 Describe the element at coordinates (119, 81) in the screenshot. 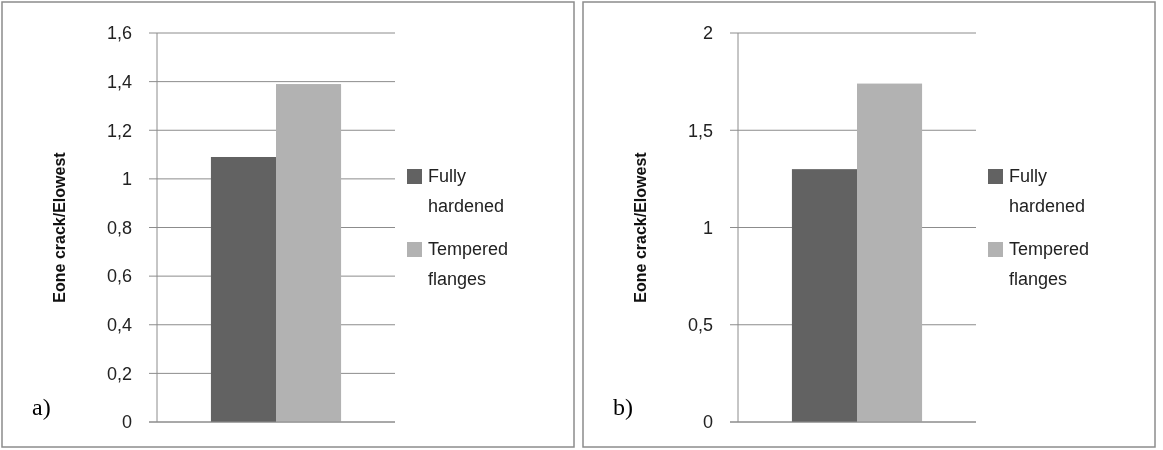

I see `y-tick-label: 1,4` at that location.